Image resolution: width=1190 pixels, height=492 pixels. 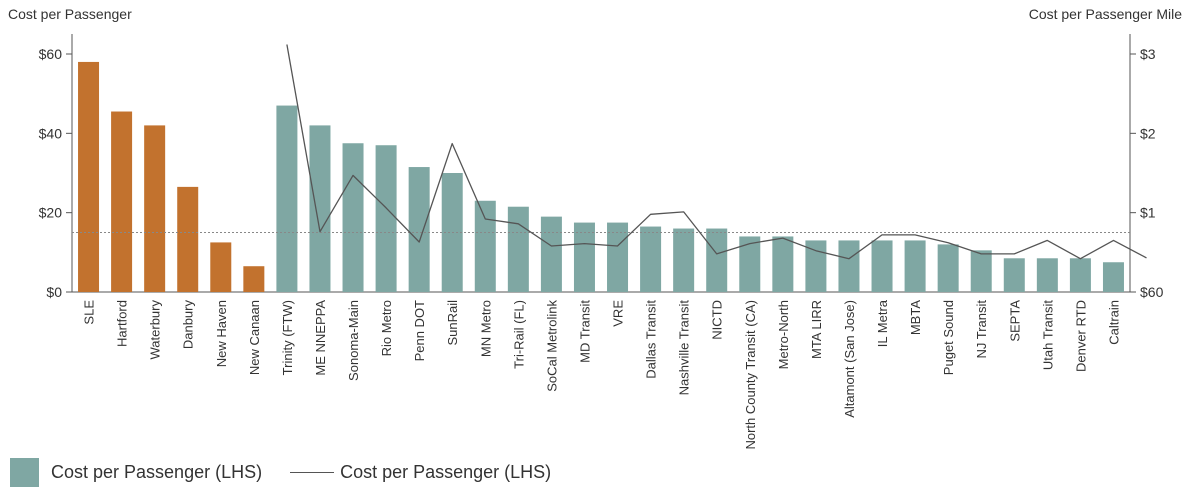 What do you see at coordinates (750, 375) in the screenshot?
I see `category-label: North County Transit (CA)` at bounding box center [750, 375].